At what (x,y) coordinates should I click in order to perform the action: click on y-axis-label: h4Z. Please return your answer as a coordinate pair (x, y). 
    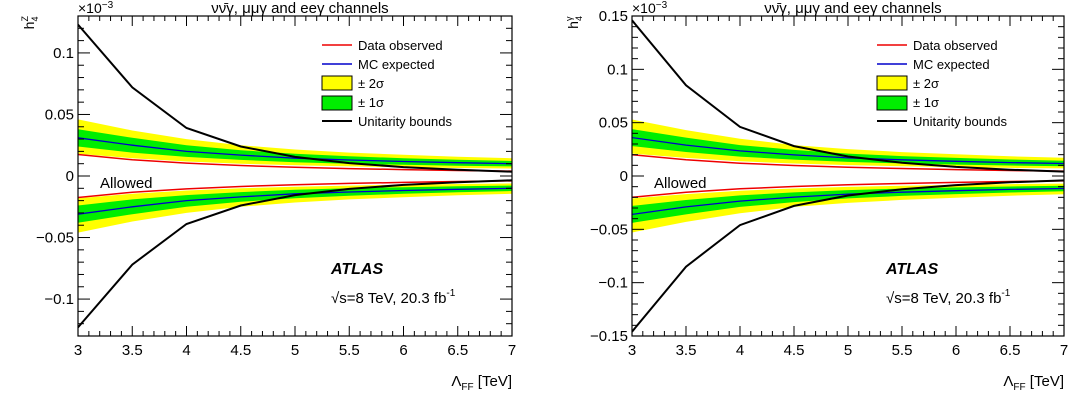
    Looking at the image, I should click on (30, 23).